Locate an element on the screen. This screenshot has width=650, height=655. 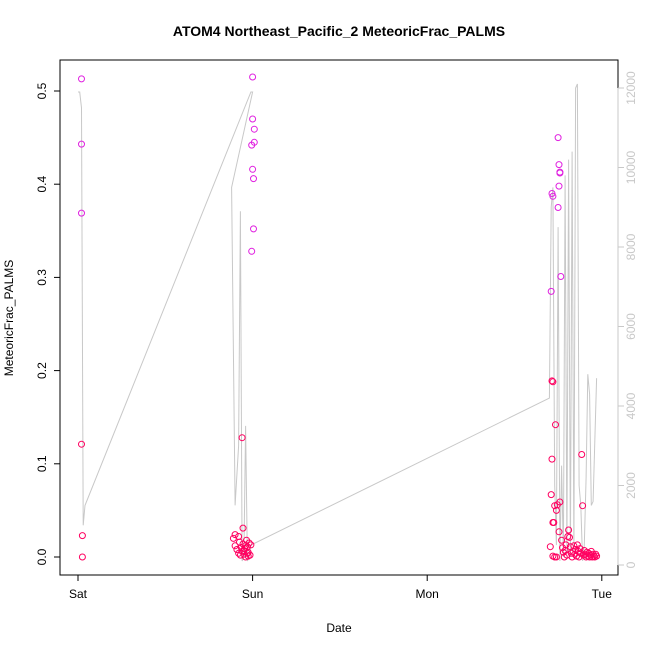
x-axis-label: Date is located at coordinates (339, 628).